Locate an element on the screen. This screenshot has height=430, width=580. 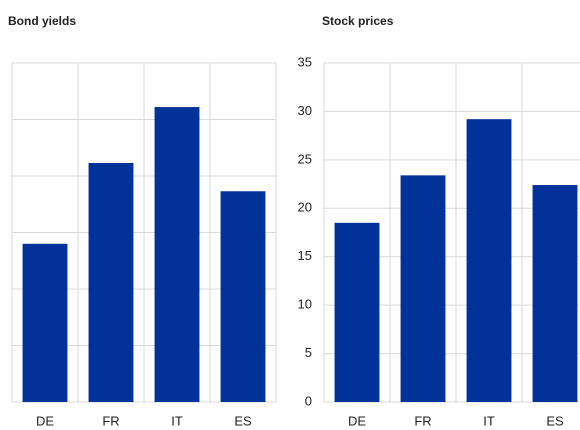
y-tick-label: 20 is located at coordinates (305, 207).